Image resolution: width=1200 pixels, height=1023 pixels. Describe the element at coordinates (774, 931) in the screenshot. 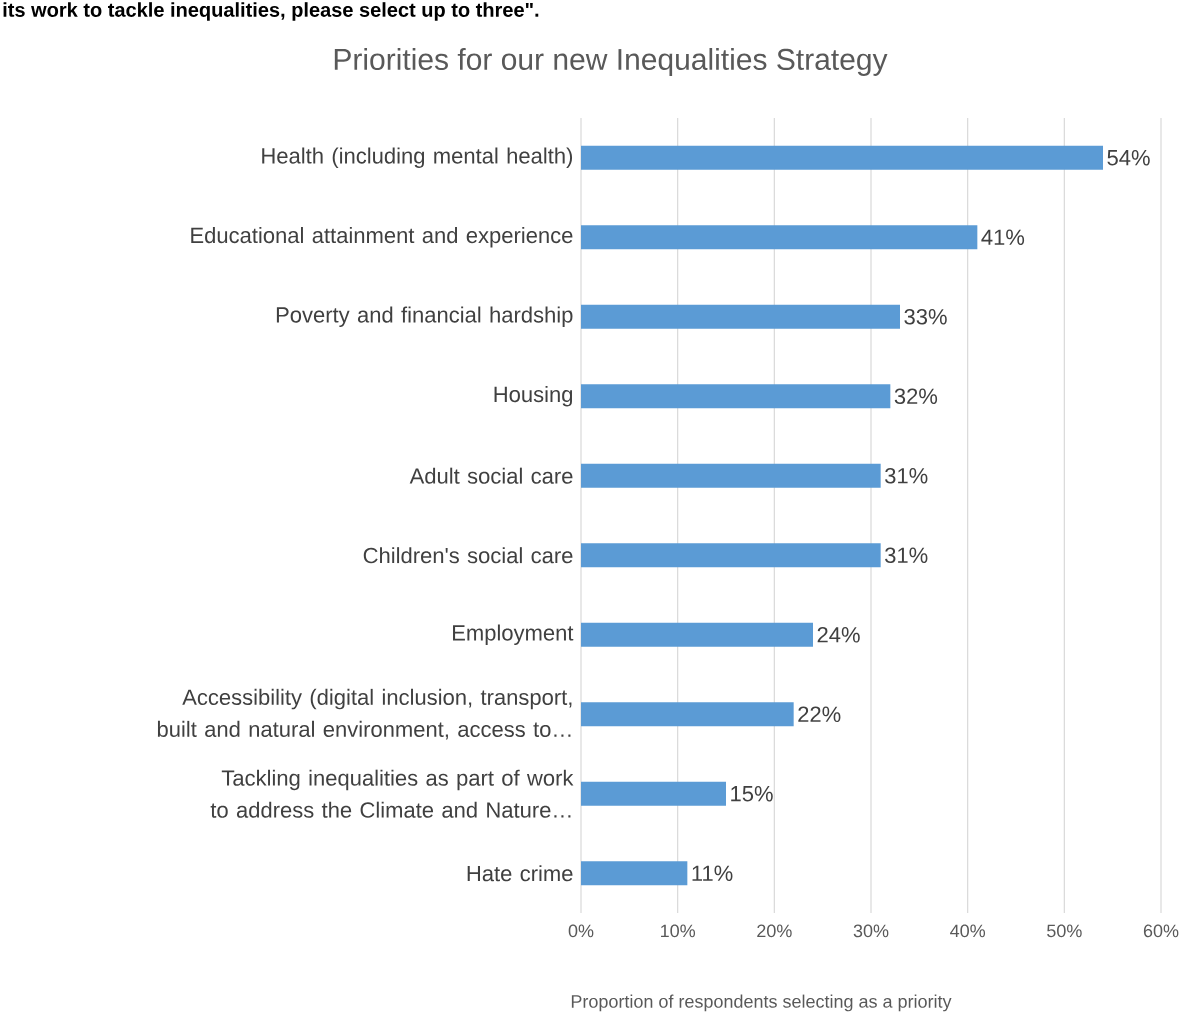

I see `x-tick-label: 20%` at that location.